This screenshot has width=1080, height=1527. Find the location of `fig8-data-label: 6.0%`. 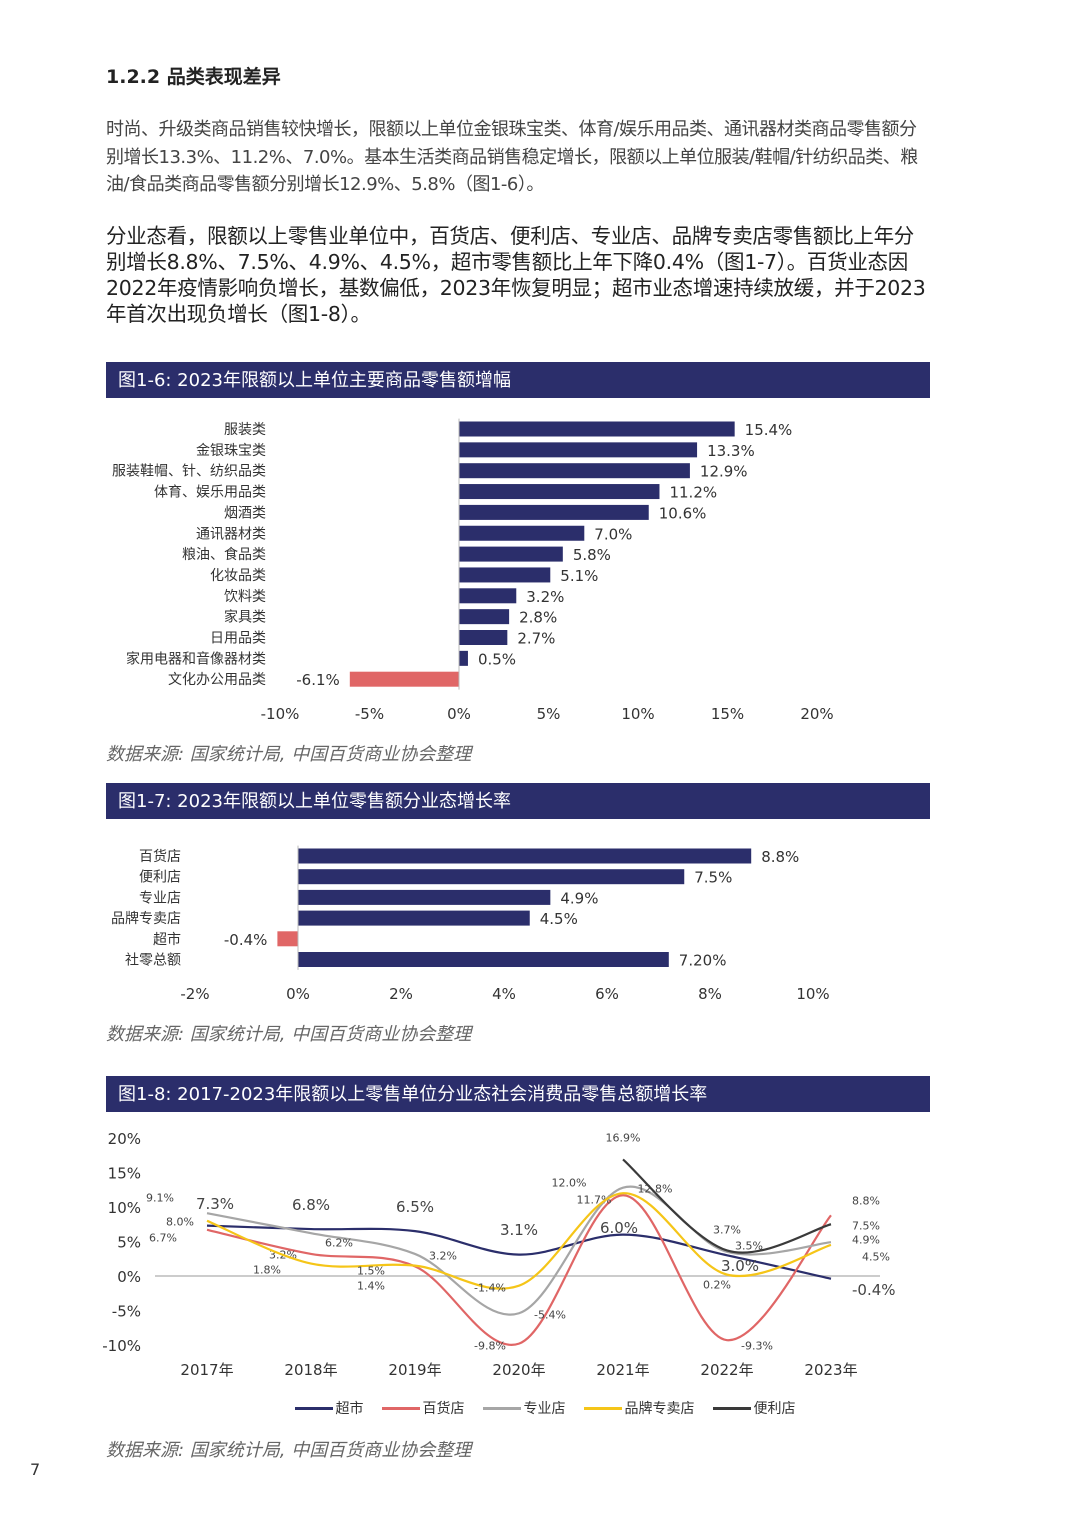

fig8-data-label: 6.0% is located at coordinates (619, 1228).